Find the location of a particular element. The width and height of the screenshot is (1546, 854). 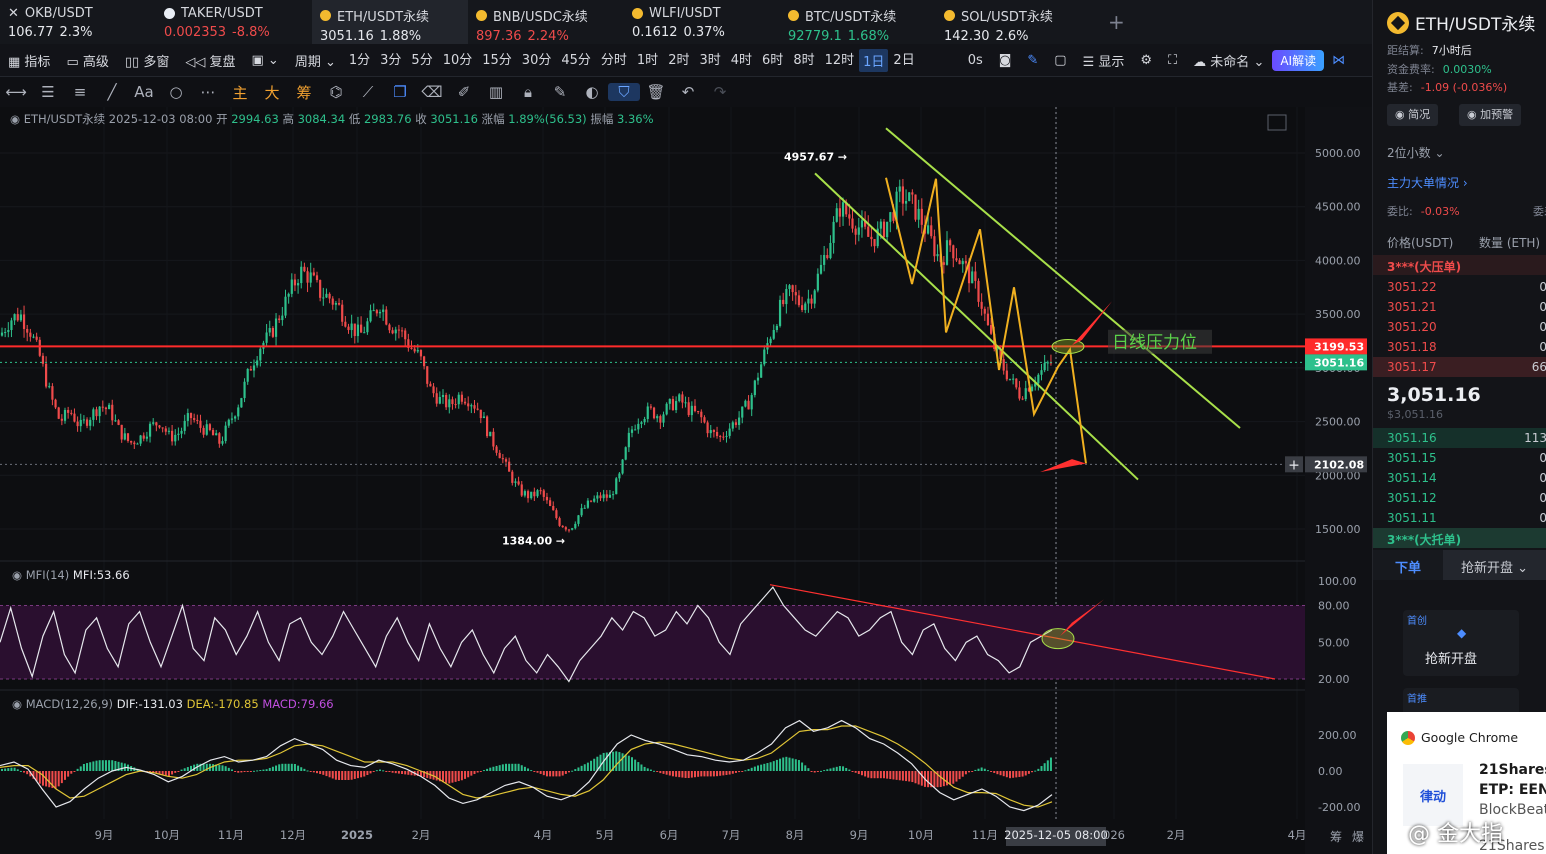

decimals-dropdown: 2位小数 ⌄ is located at coordinates (1416, 153).